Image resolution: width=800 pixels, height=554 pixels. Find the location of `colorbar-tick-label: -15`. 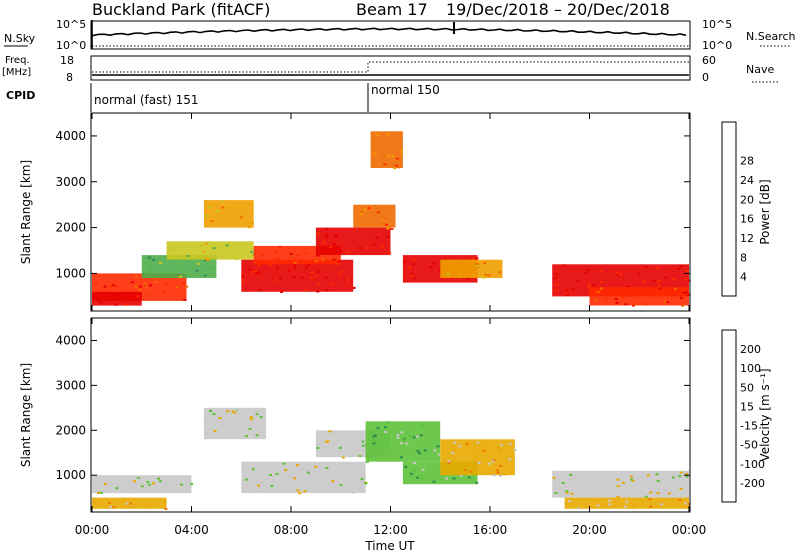

colorbar-tick-label: -15 is located at coordinates (749, 426).